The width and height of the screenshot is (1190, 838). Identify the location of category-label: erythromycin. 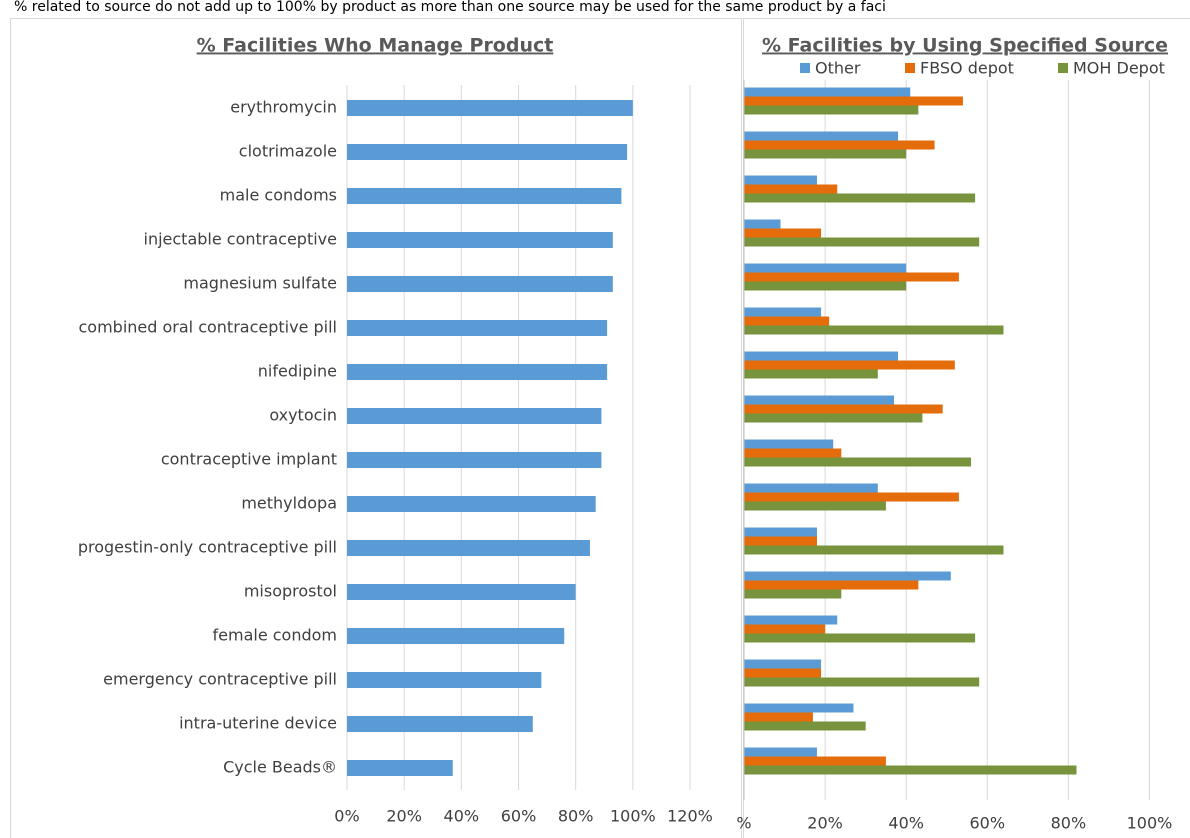
(283, 107).